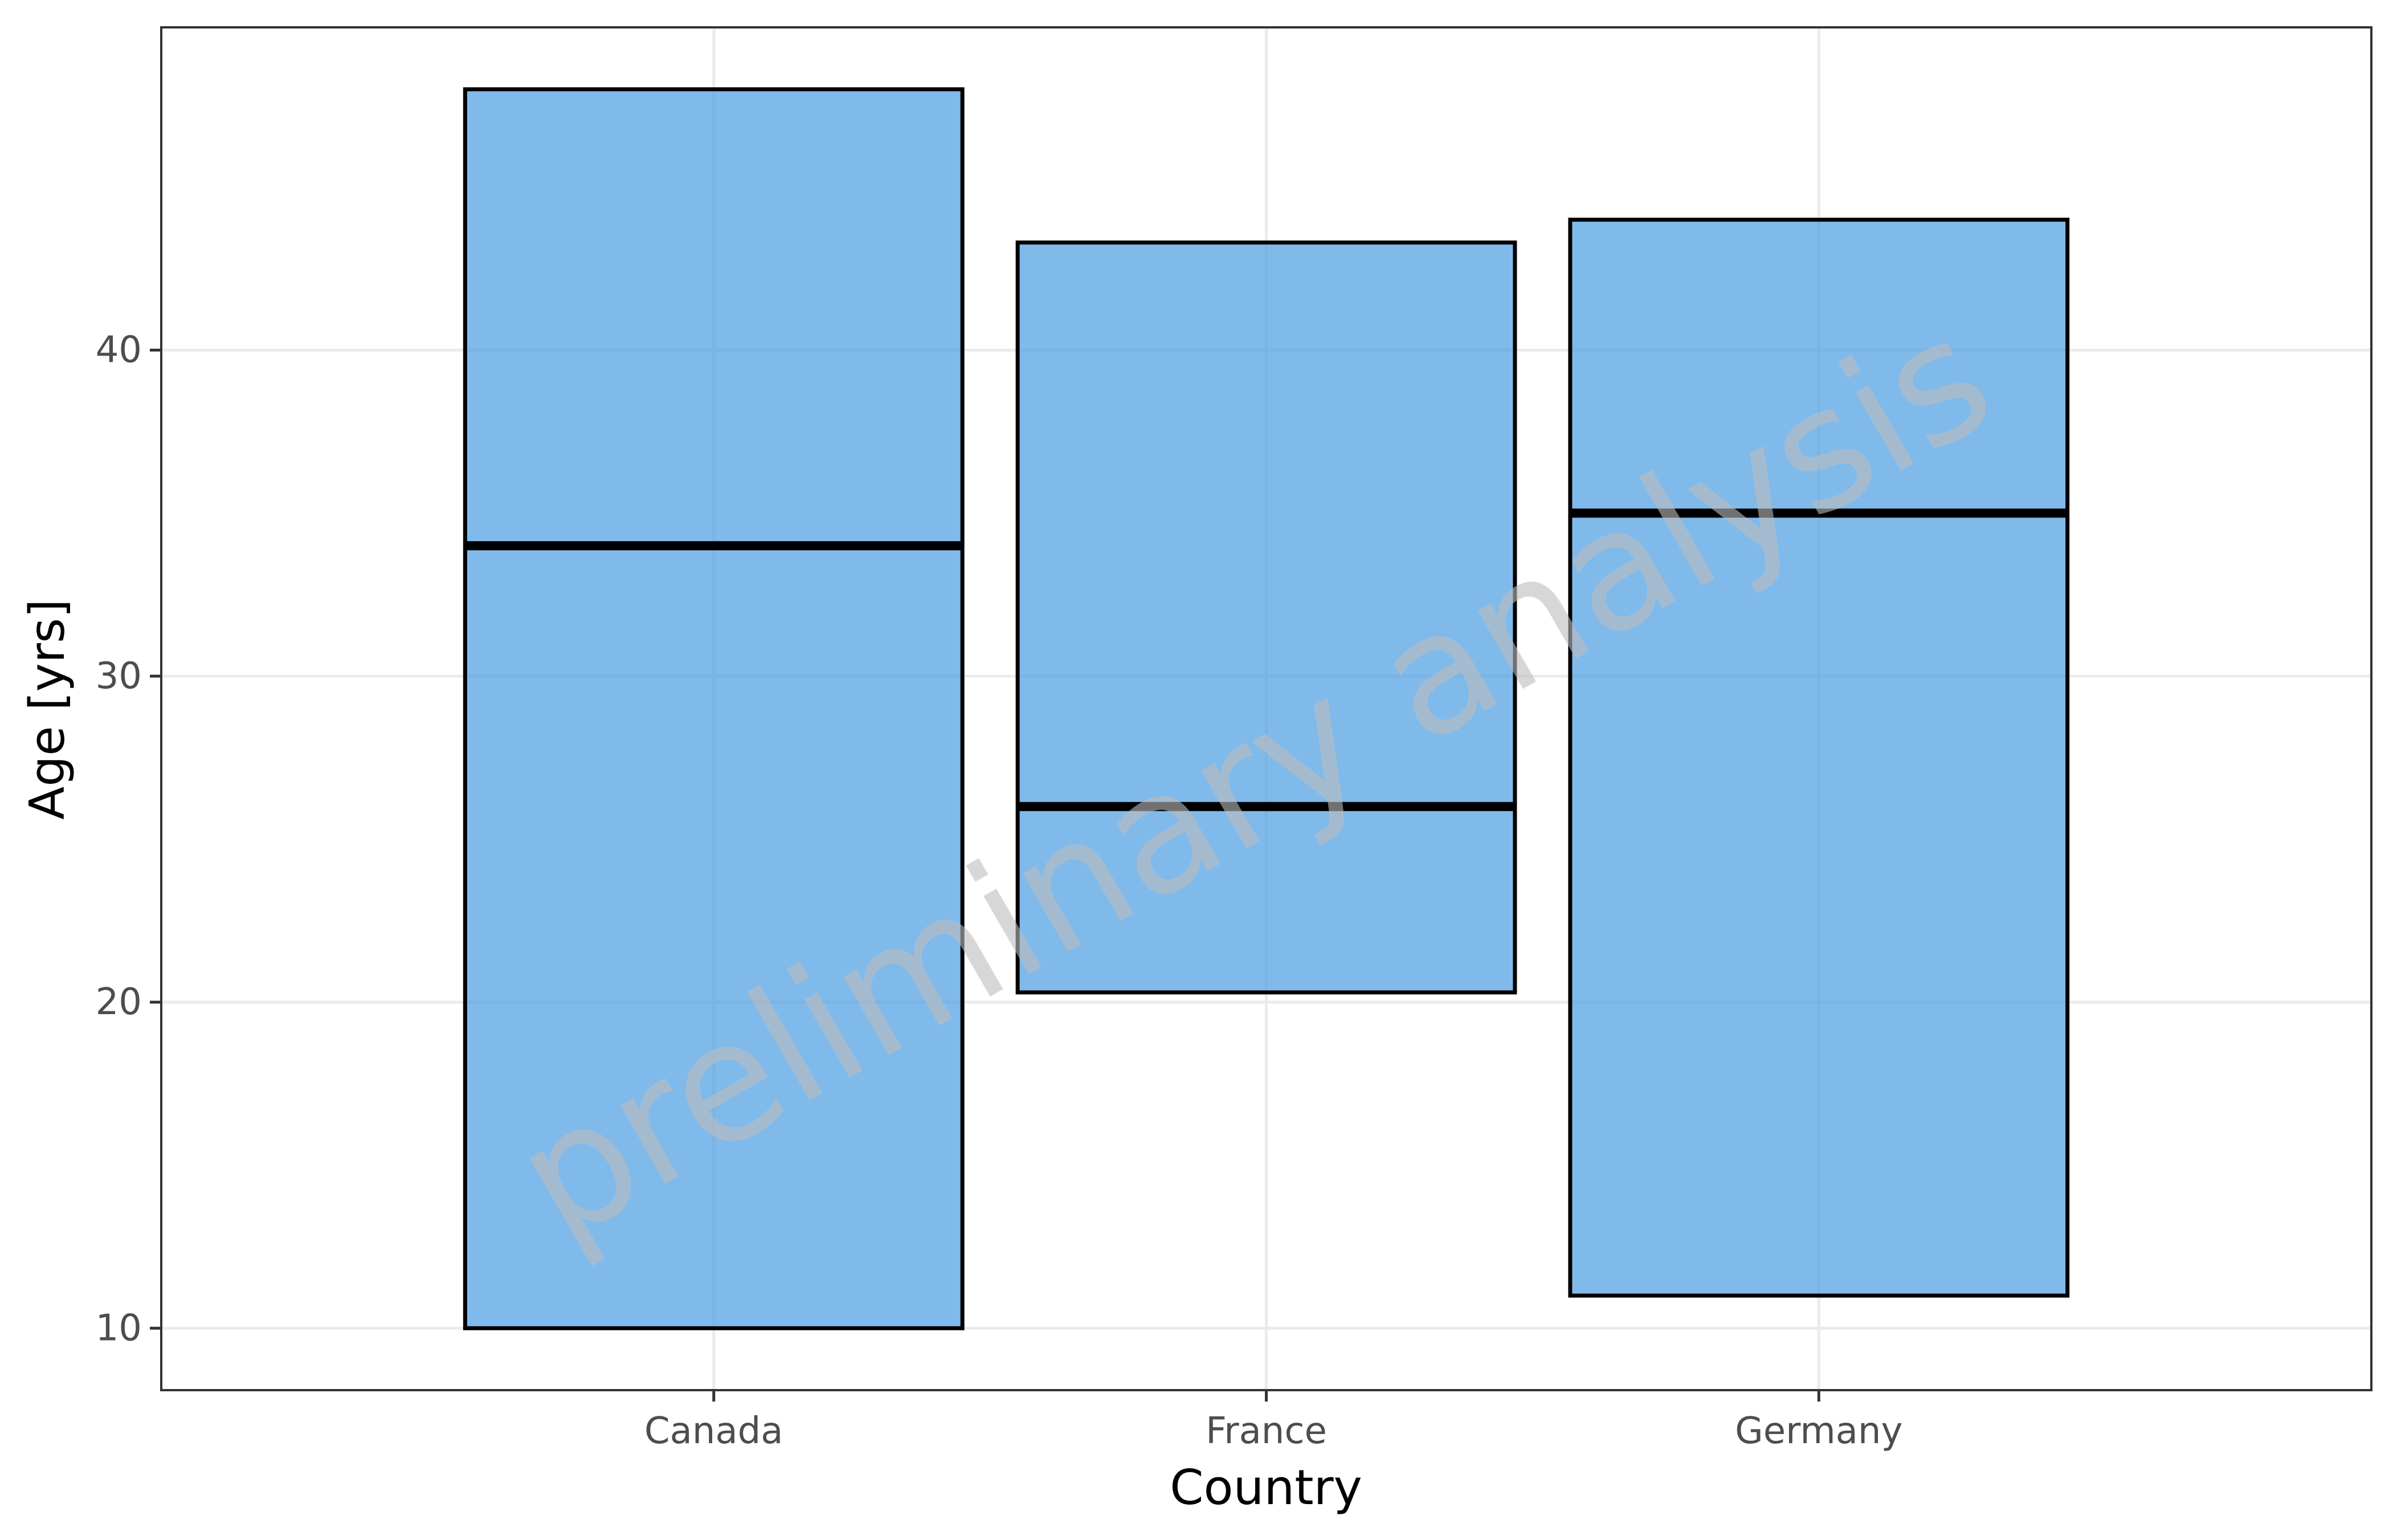 This screenshot has width=2393, height=1540. Describe the element at coordinates (119, 1002) in the screenshot. I see `y-tick-label: 20` at that location.